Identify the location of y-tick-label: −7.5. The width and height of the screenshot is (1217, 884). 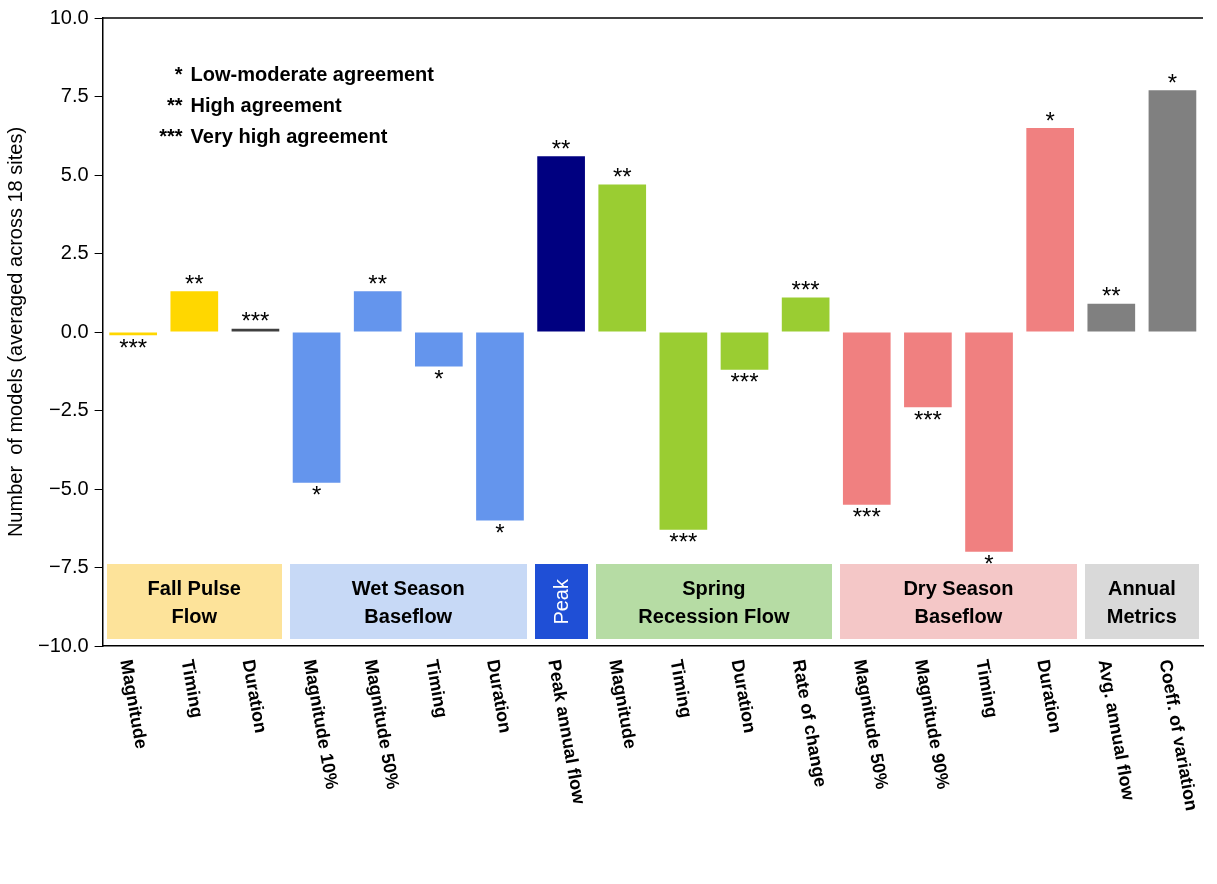
(69, 566).